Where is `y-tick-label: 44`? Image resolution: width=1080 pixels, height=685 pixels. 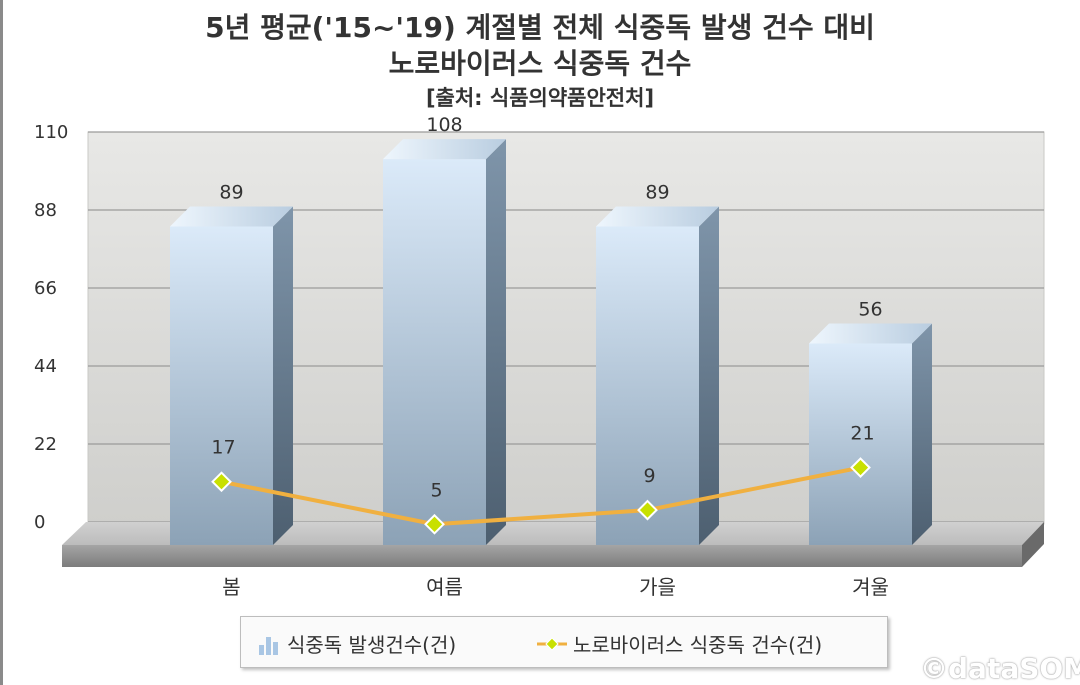 y-tick-label: 44 is located at coordinates (45, 366).